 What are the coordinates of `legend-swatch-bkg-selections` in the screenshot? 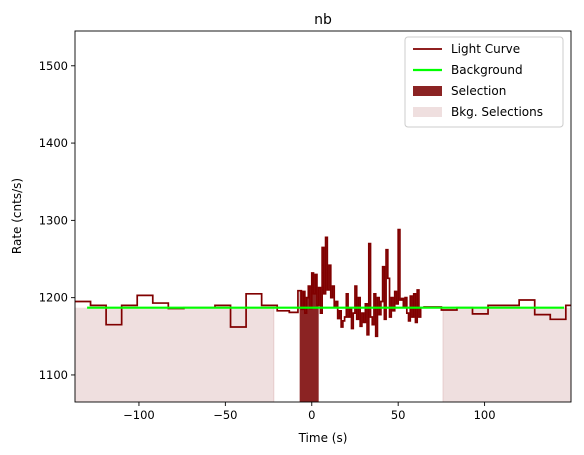 It's located at (427, 112).